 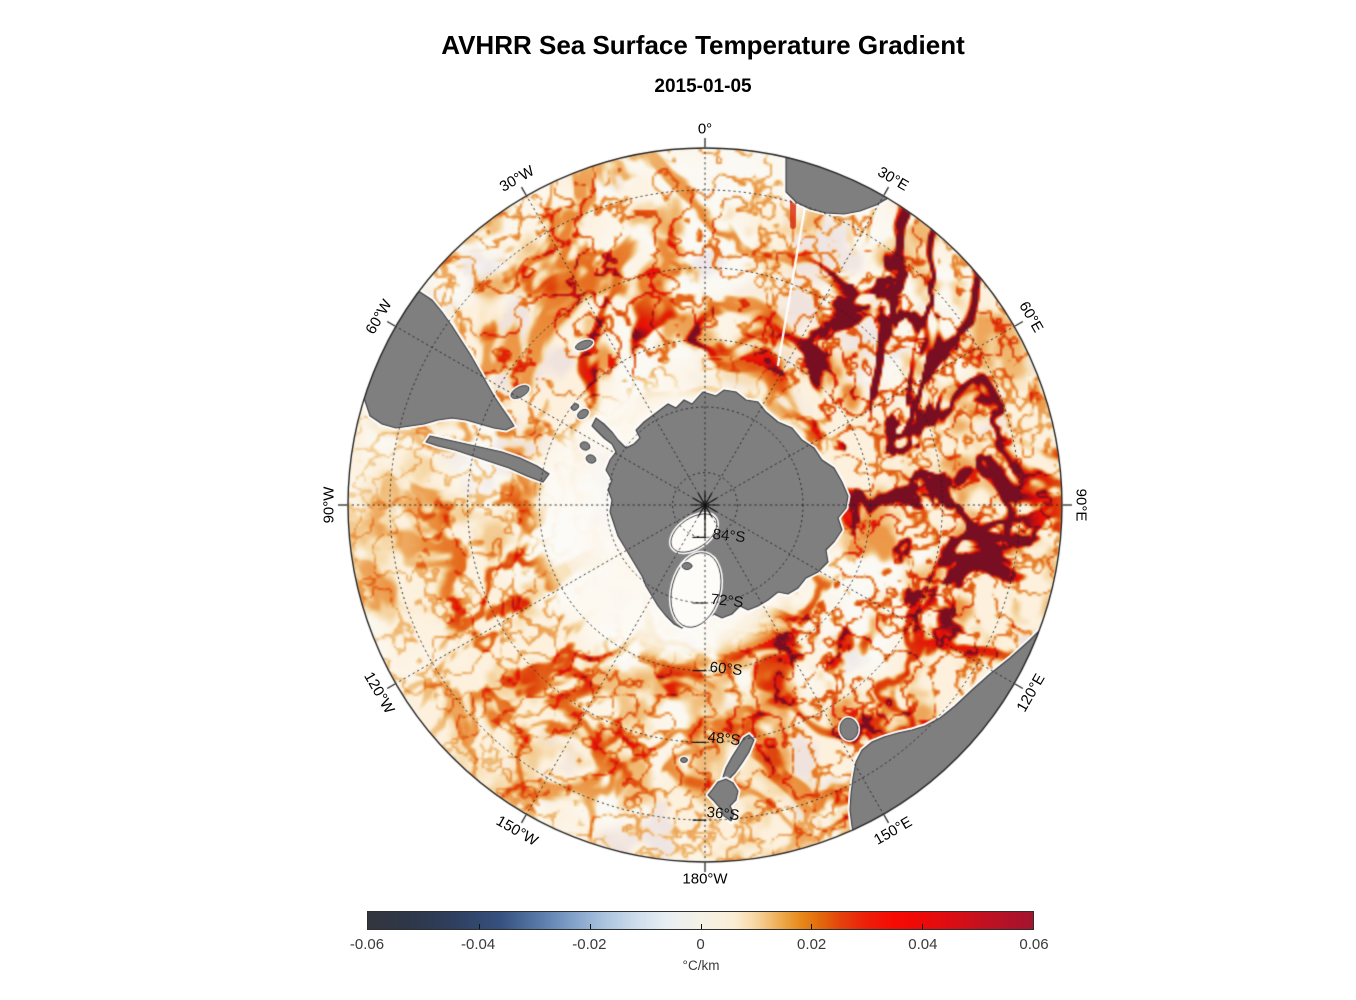 What do you see at coordinates (367, 944) in the screenshot?
I see `colorbar-tick-label: -0.06` at bounding box center [367, 944].